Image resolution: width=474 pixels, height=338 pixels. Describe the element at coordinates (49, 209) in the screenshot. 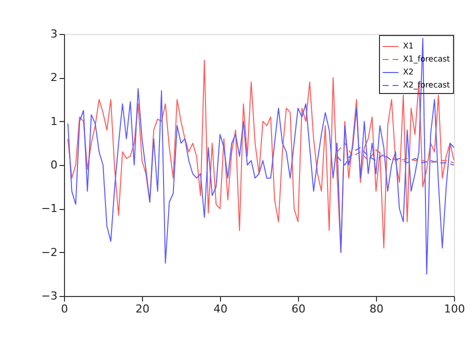

I see `y-tick-label: −1` at that location.